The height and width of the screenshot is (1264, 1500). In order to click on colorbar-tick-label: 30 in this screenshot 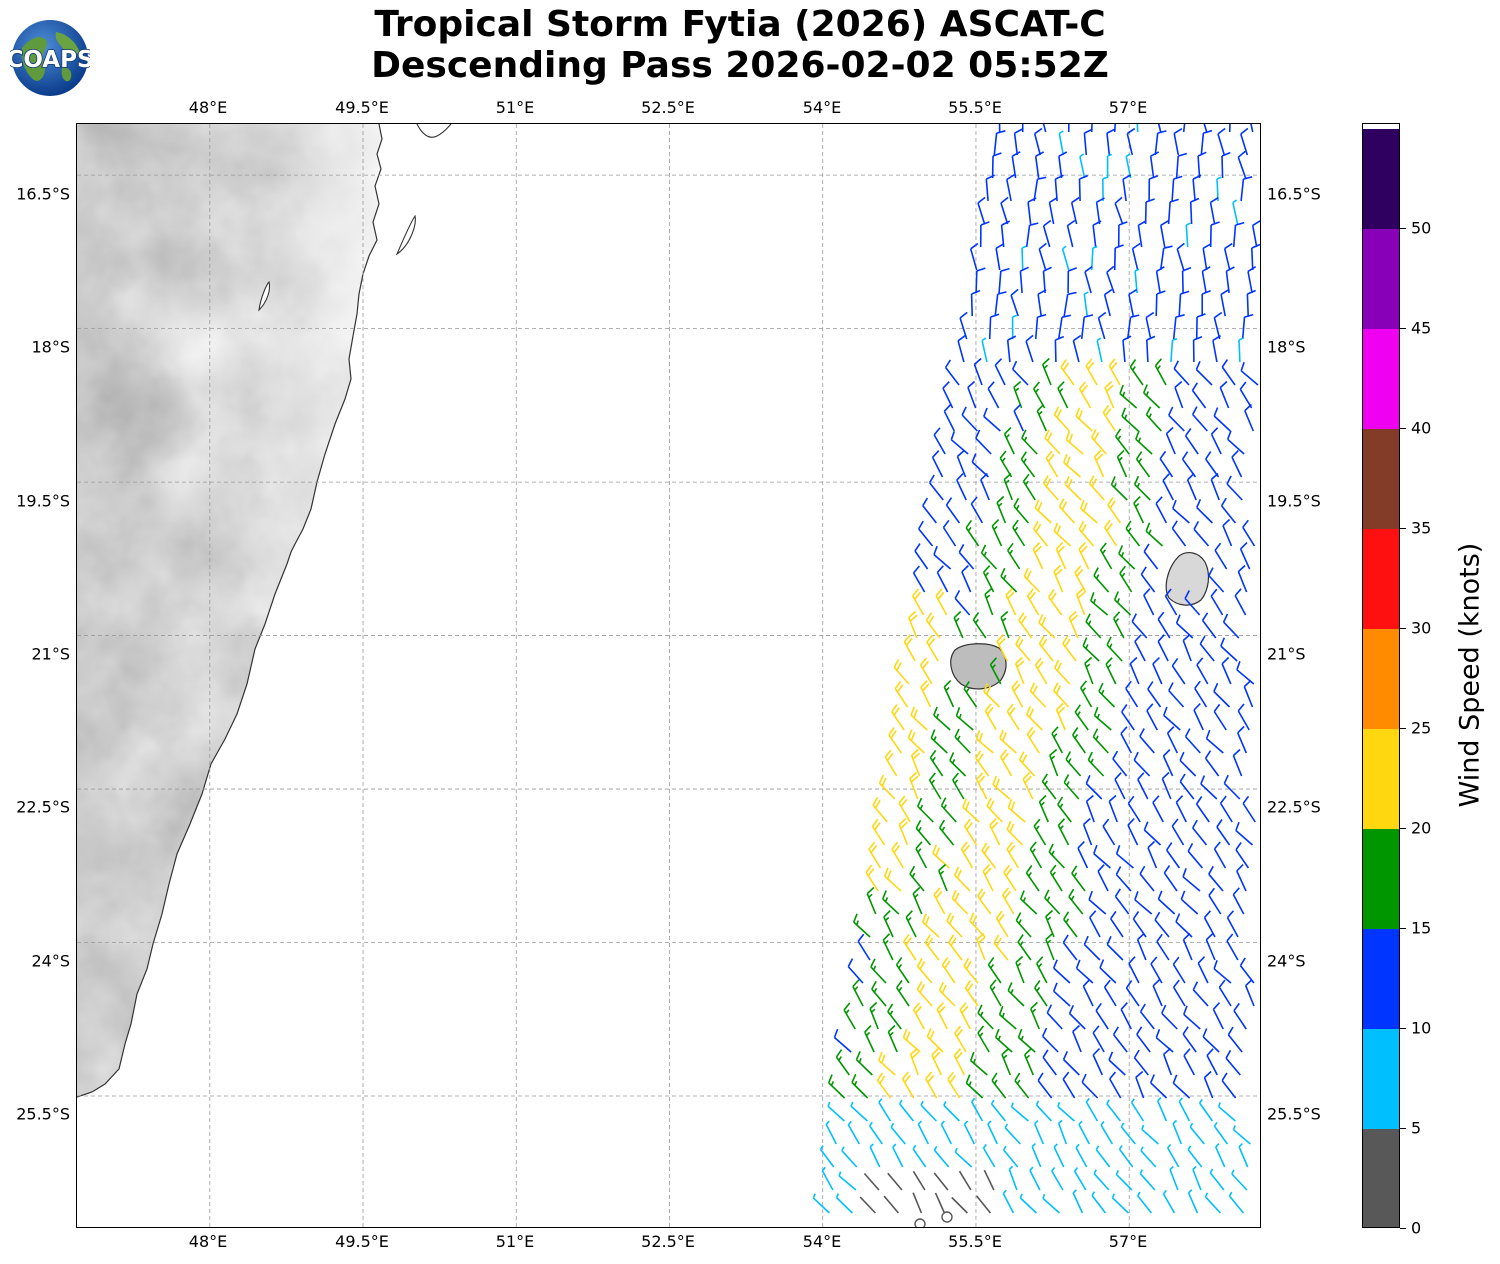, I will do `click(1421, 628)`.